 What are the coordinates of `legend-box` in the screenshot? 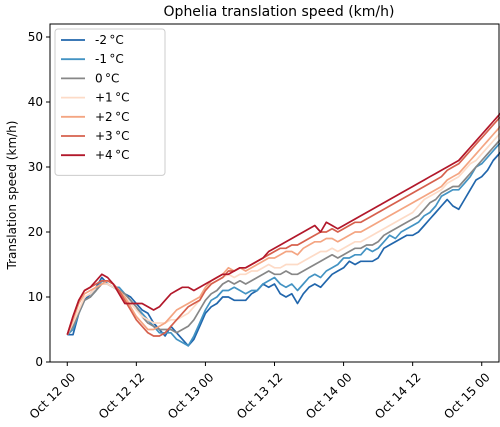 It's located at (110, 102).